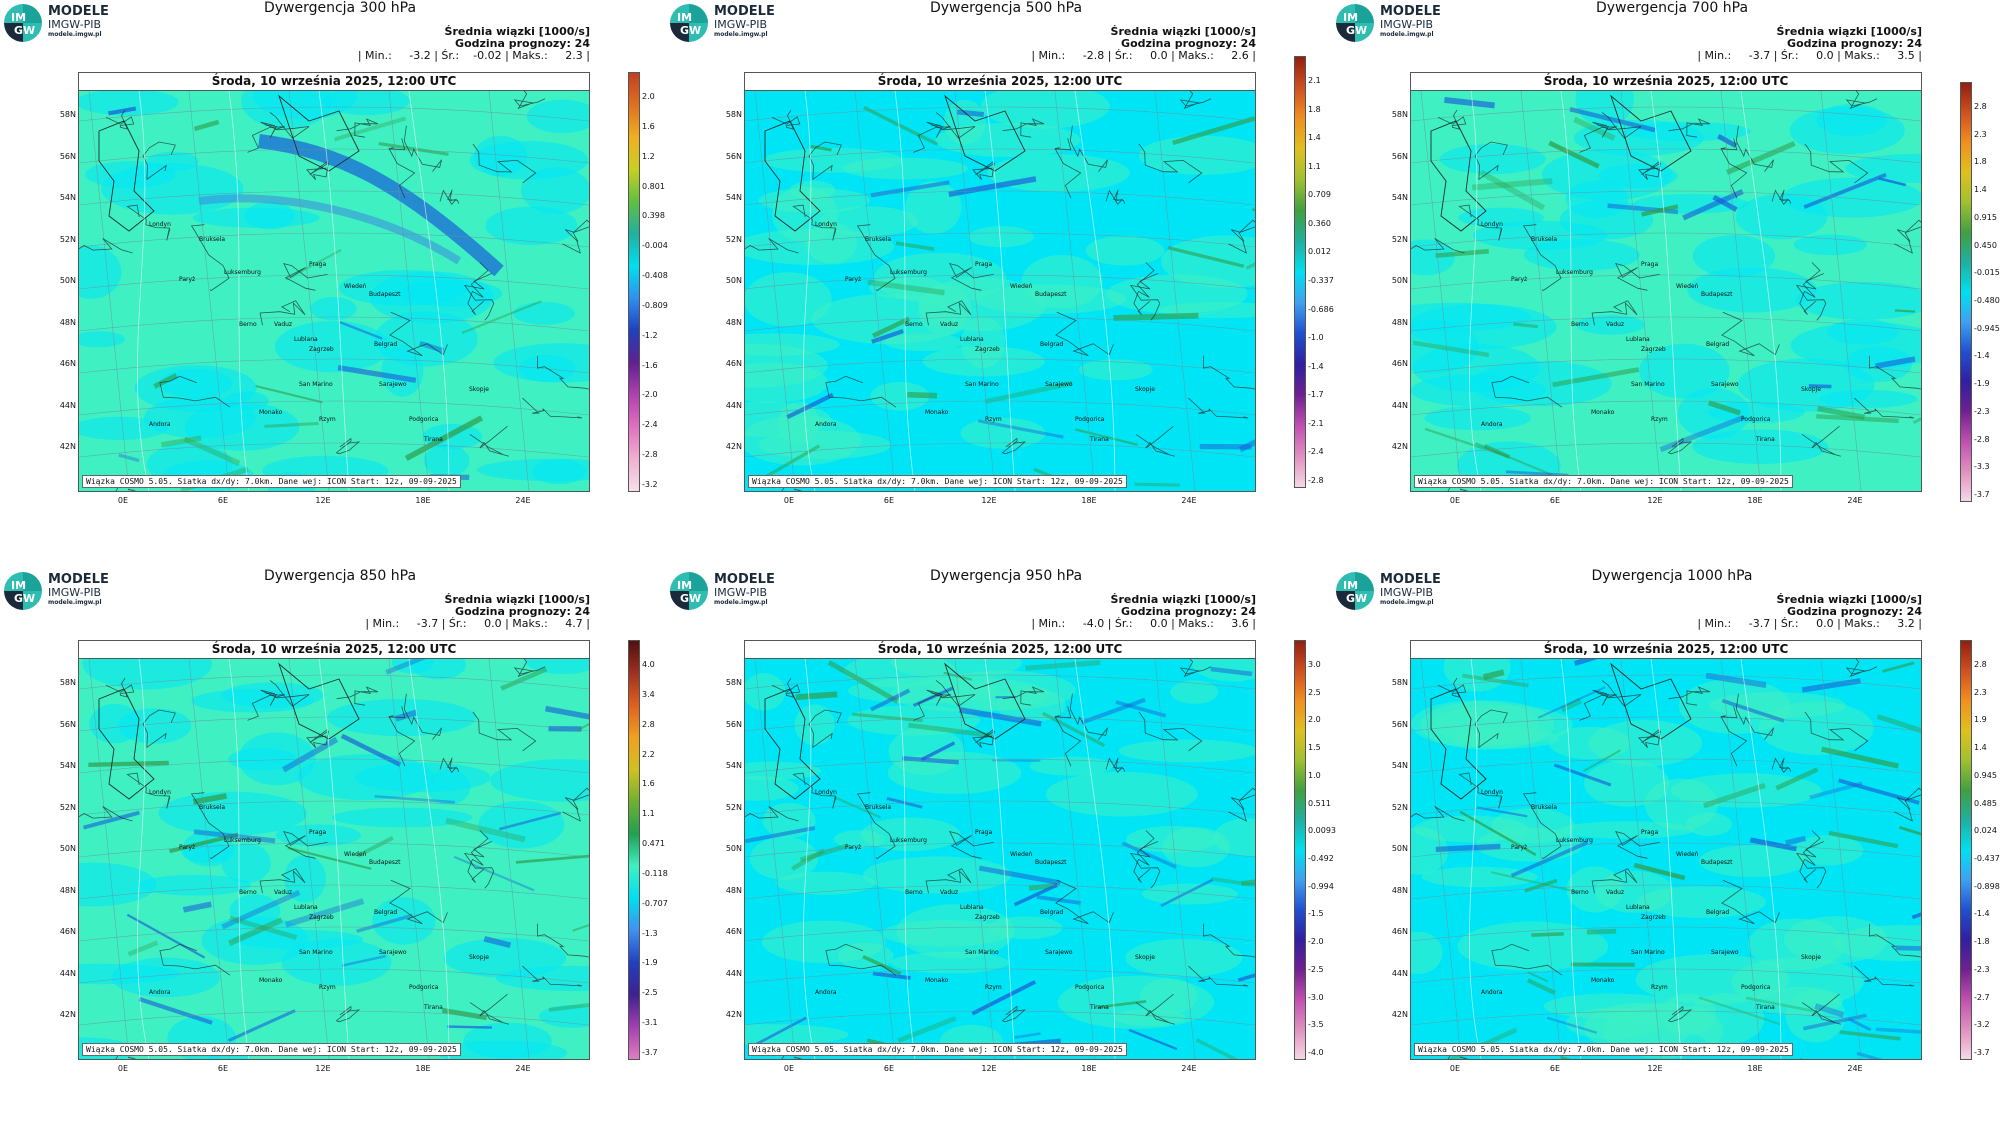  Describe the element at coordinates (1059, 384) in the screenshot. I see `city-label: Sarajewo` at that location.